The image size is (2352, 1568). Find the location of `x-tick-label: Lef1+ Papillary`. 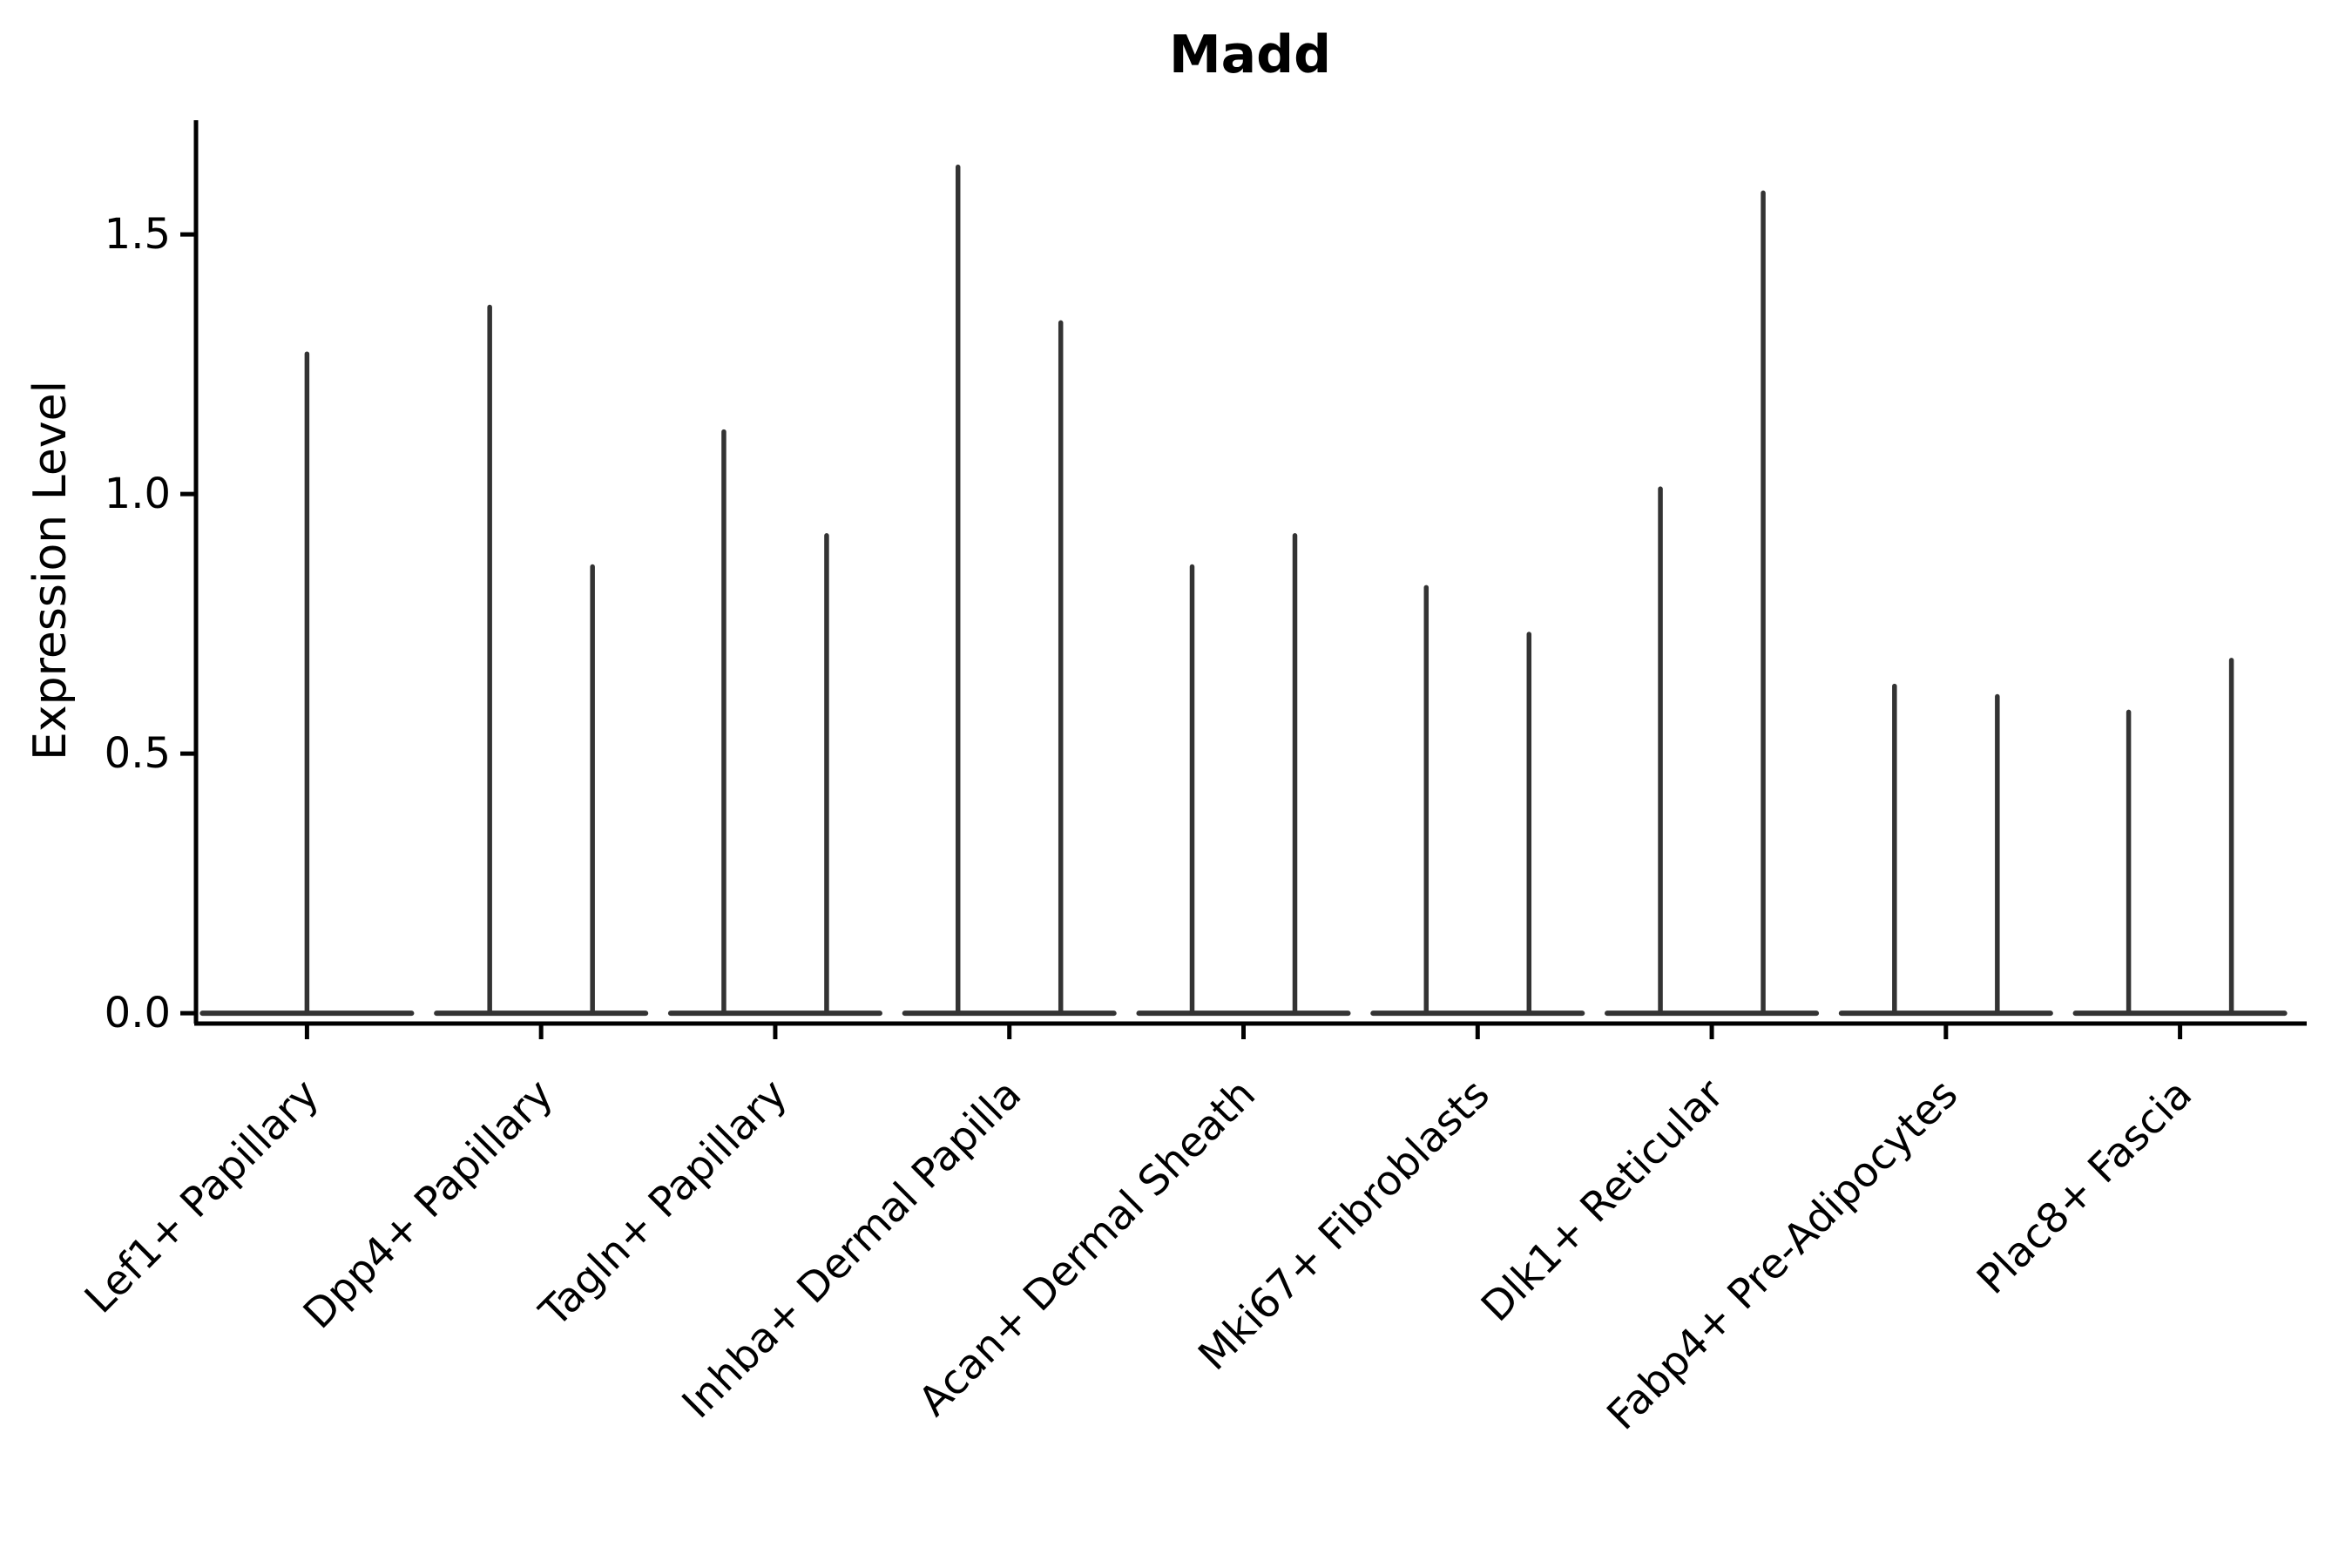

x-tick-label: Lef1+ Papillary is located at coordinates (202, 1197).